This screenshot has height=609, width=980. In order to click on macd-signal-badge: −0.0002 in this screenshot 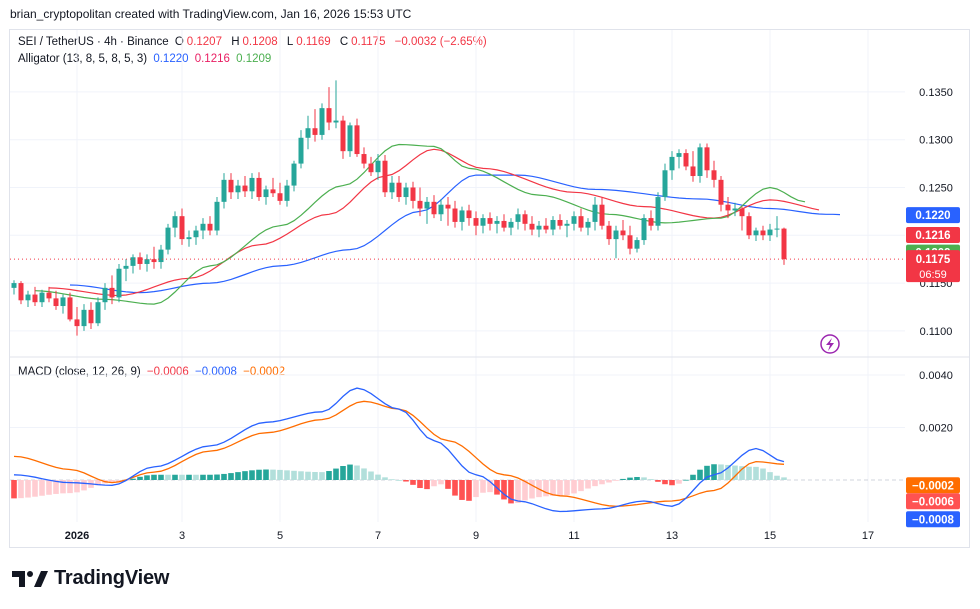, I will do `click(933, 485)`.